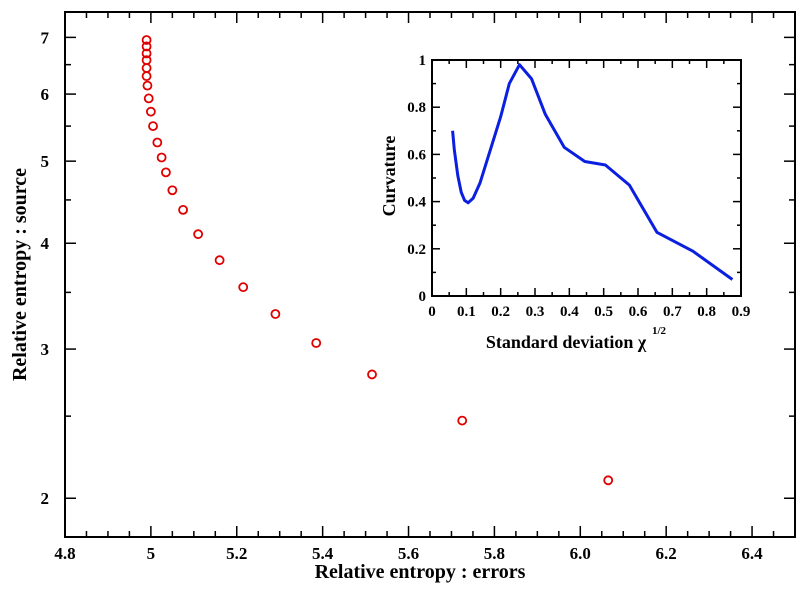 This screenshot has height=590, width=811. I want to click on inset-y-tick-label: 0.6, so click(416, 155).